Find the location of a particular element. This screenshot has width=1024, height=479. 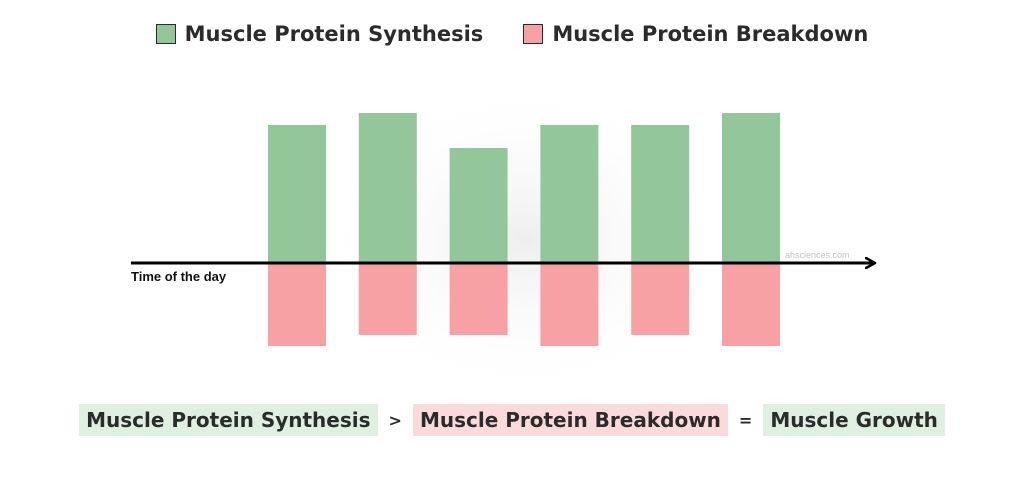

equation-equals: = is located at coordinates (745, 420).